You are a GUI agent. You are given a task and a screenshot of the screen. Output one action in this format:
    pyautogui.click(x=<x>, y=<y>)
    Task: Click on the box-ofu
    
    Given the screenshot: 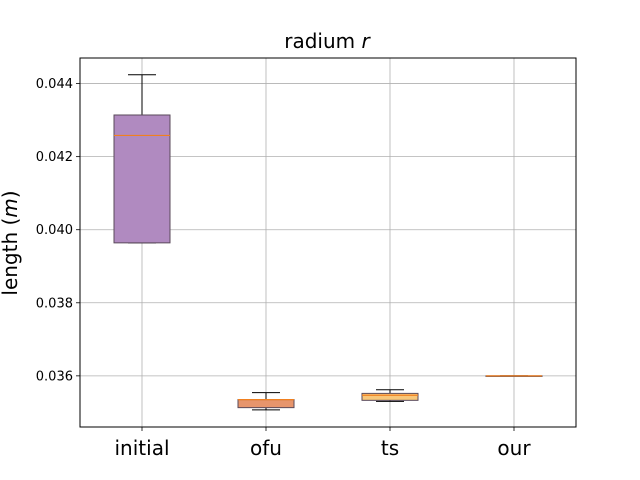 What is the action you would take?
    pyautogui.click(x=266, y=401)
    